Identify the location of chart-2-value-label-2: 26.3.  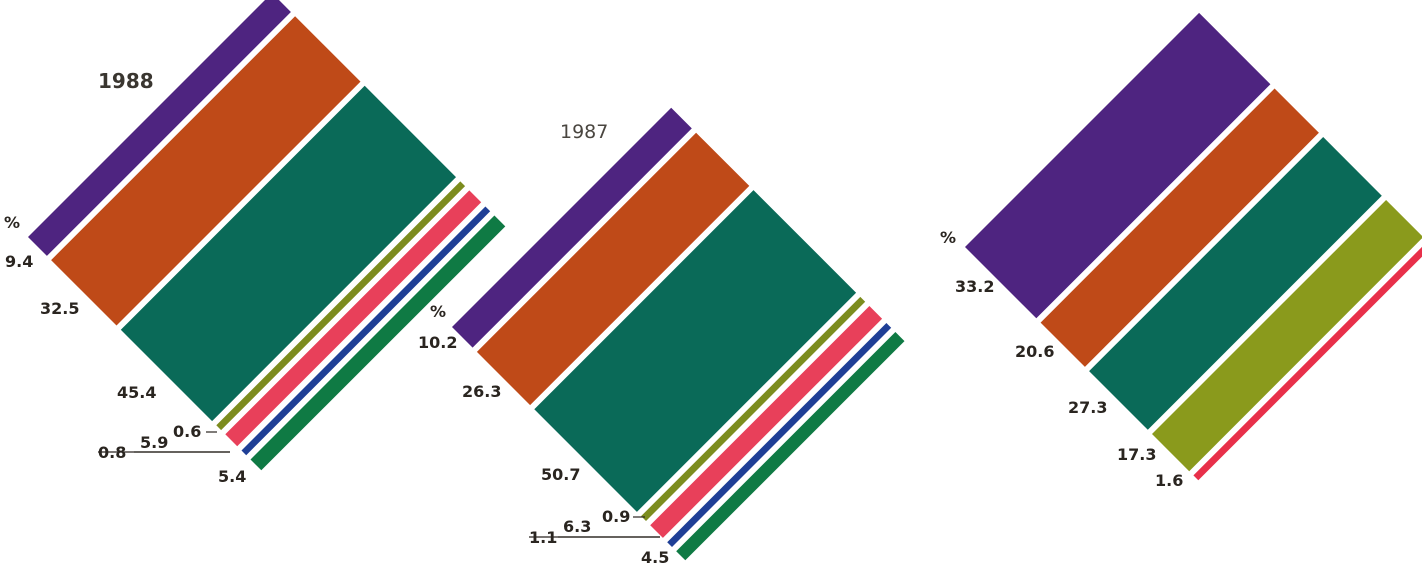
(481, 391).